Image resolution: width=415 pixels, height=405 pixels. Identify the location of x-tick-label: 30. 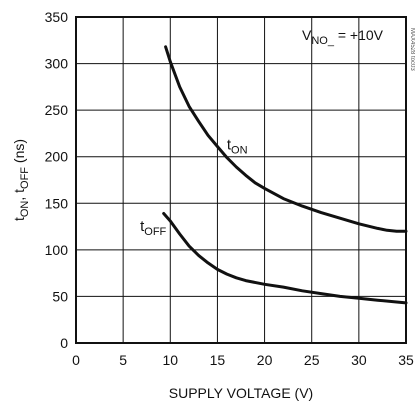
(359, 360).